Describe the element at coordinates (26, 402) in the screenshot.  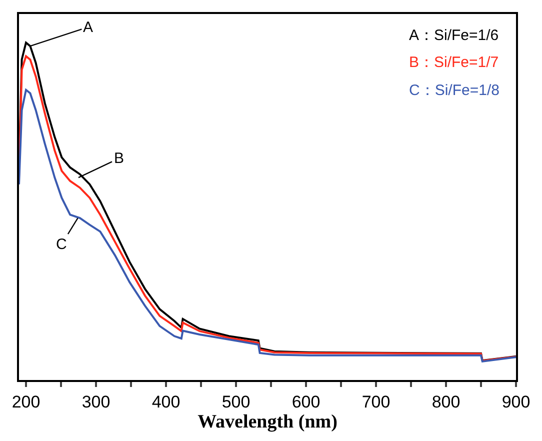
I see `x-tick-label: 200` at that location.